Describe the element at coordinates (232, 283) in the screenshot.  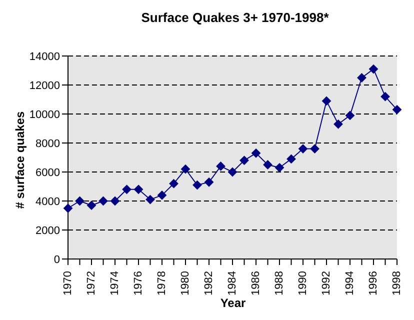
I see `x-tick-label: 1984` at that location.